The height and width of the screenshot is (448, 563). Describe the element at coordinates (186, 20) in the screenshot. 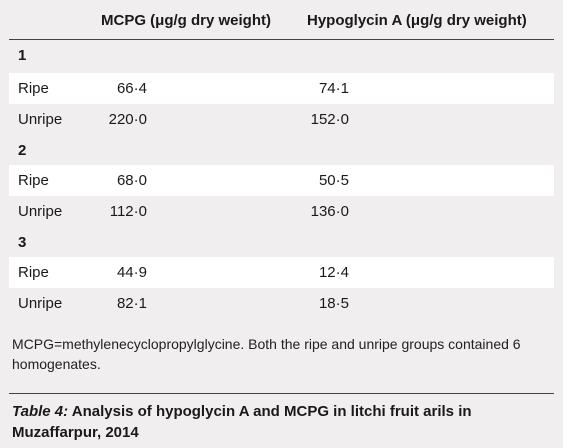

I see `column-header-mcpg: MCPG (μg/g dry weight)` at that location.